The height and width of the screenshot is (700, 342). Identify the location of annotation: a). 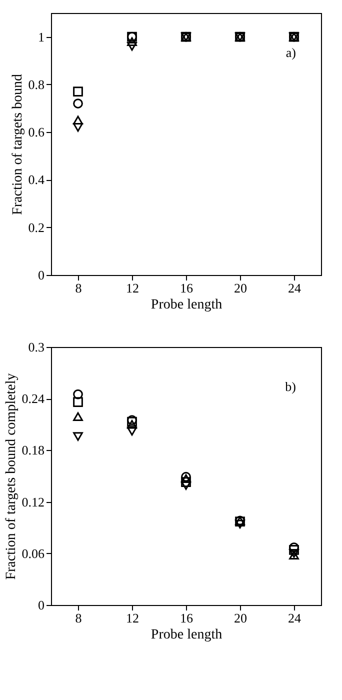
(291, 52).